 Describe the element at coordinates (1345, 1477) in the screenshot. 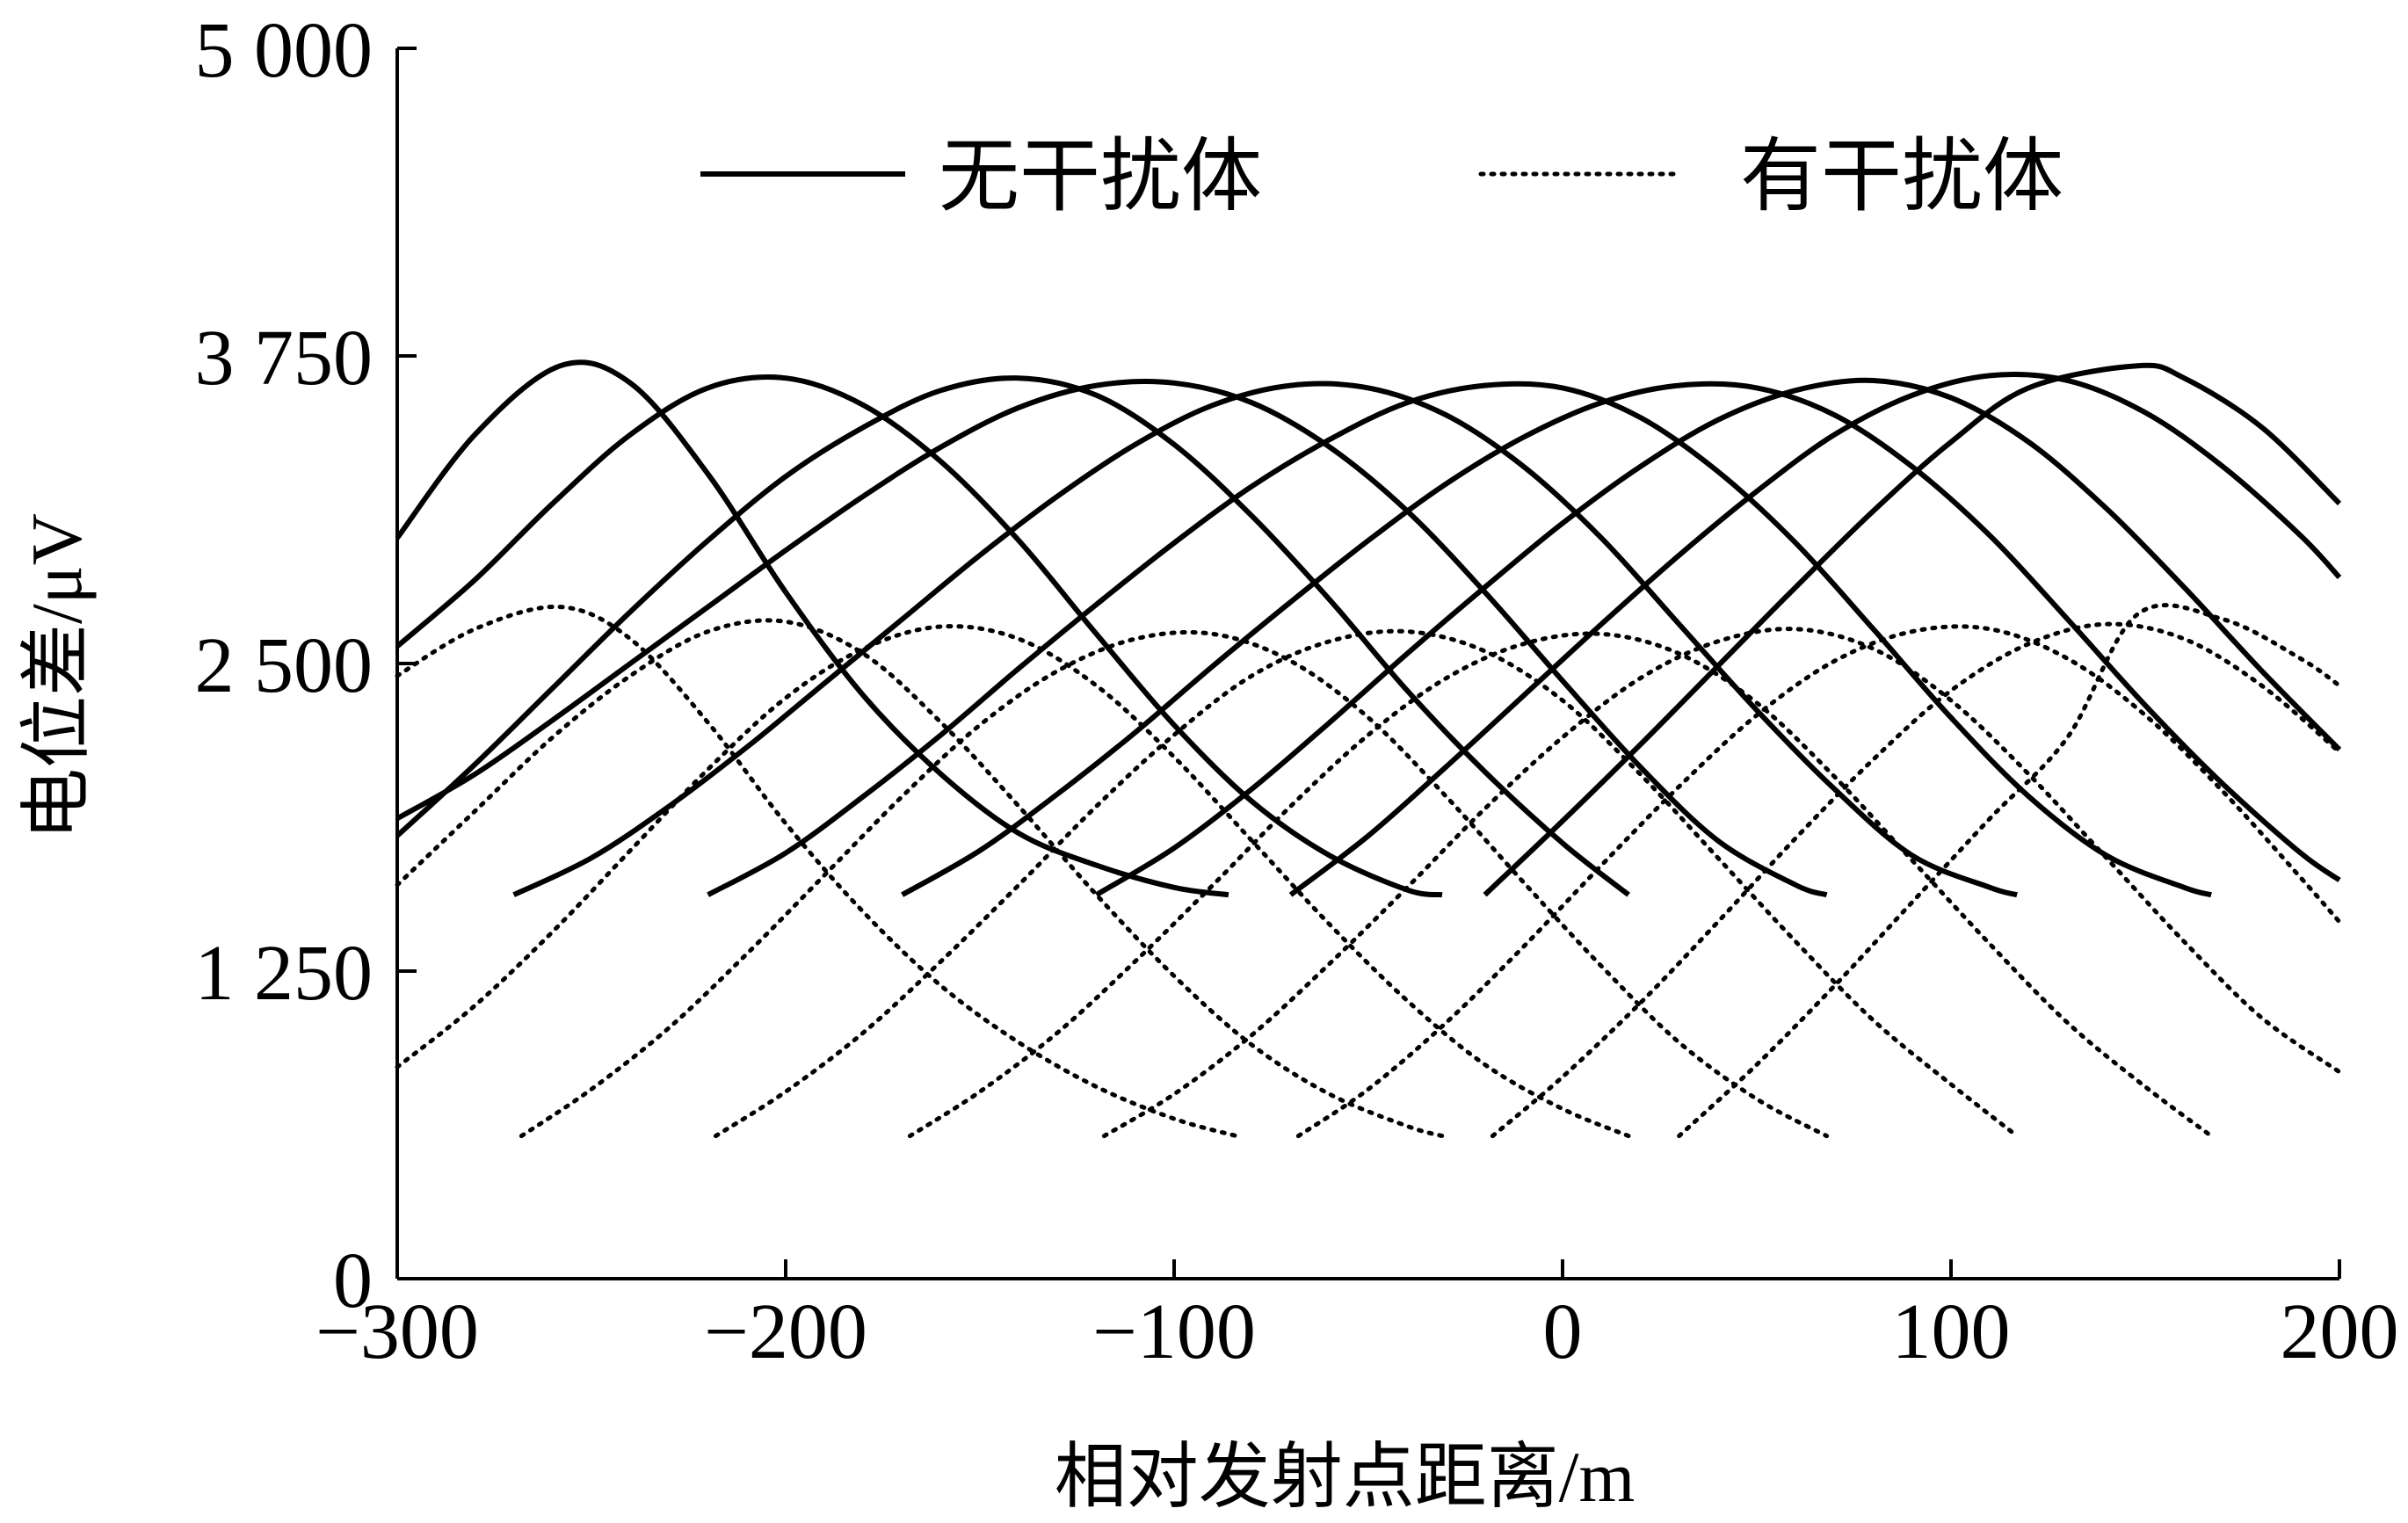

I see `x-axis-label: 相对发射点距离/m` at that location.